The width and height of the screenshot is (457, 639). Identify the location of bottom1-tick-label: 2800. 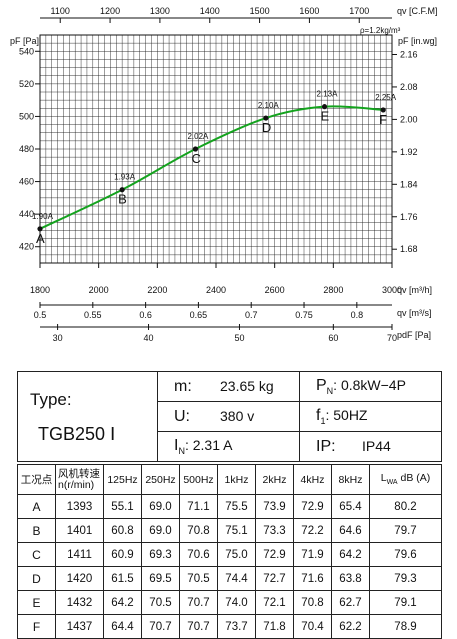
(333, 290).